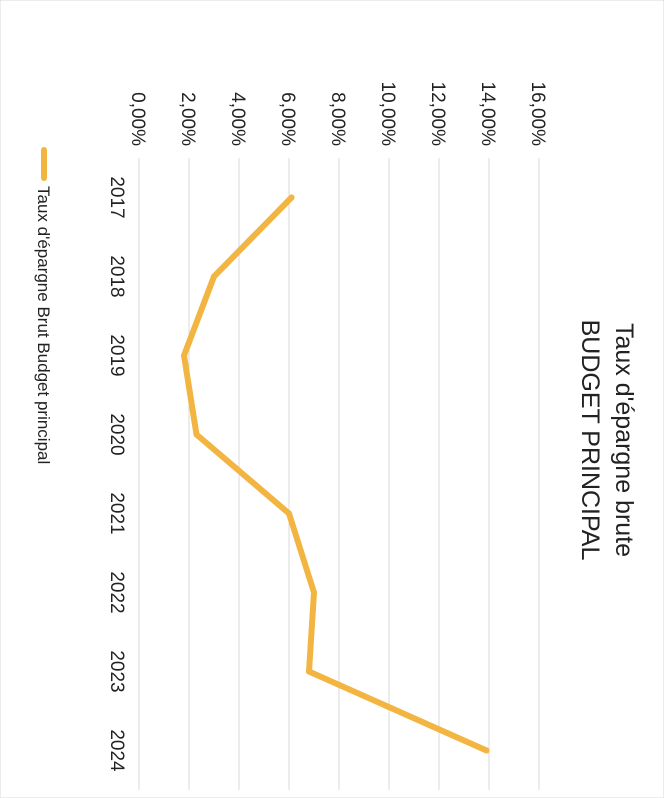 Image resolution: width=664 pixels, height=798 pixels. I want to click on y-tick-label: 10,00%, so click(387, 114).